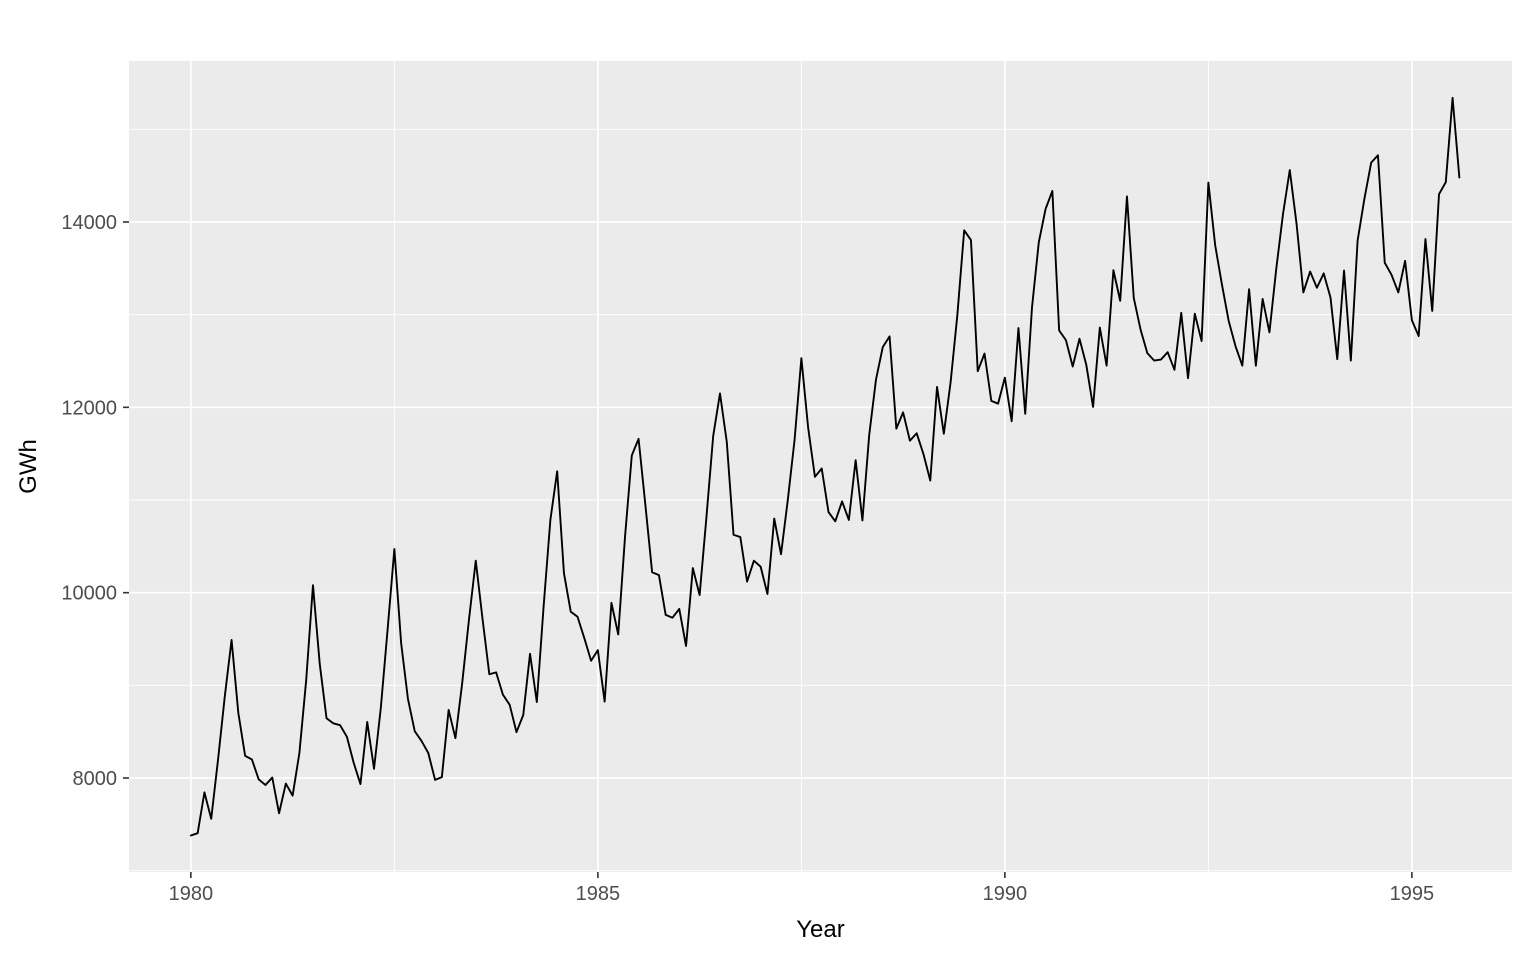 Image resolution: width=1536 pixels, height=960 pixels. What do you see at coordinates (598, 894) in the screenshot?
I see `x-tick-label: 1985` at bounding box center [598, 894].